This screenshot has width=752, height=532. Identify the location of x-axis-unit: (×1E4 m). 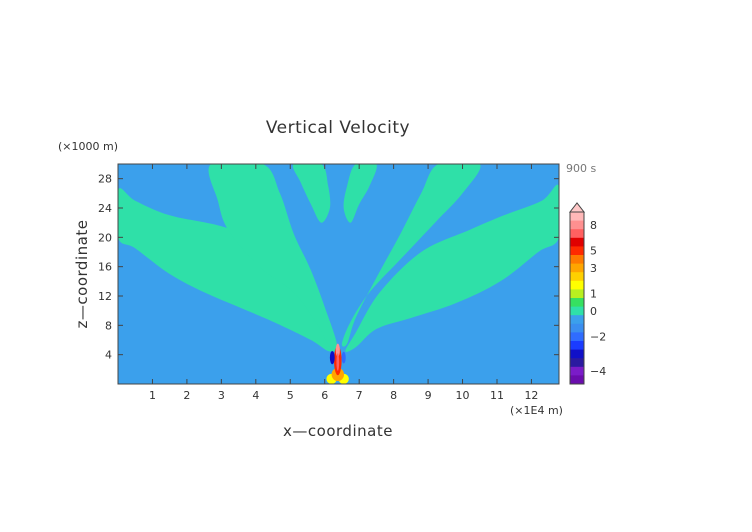
(536, 410).